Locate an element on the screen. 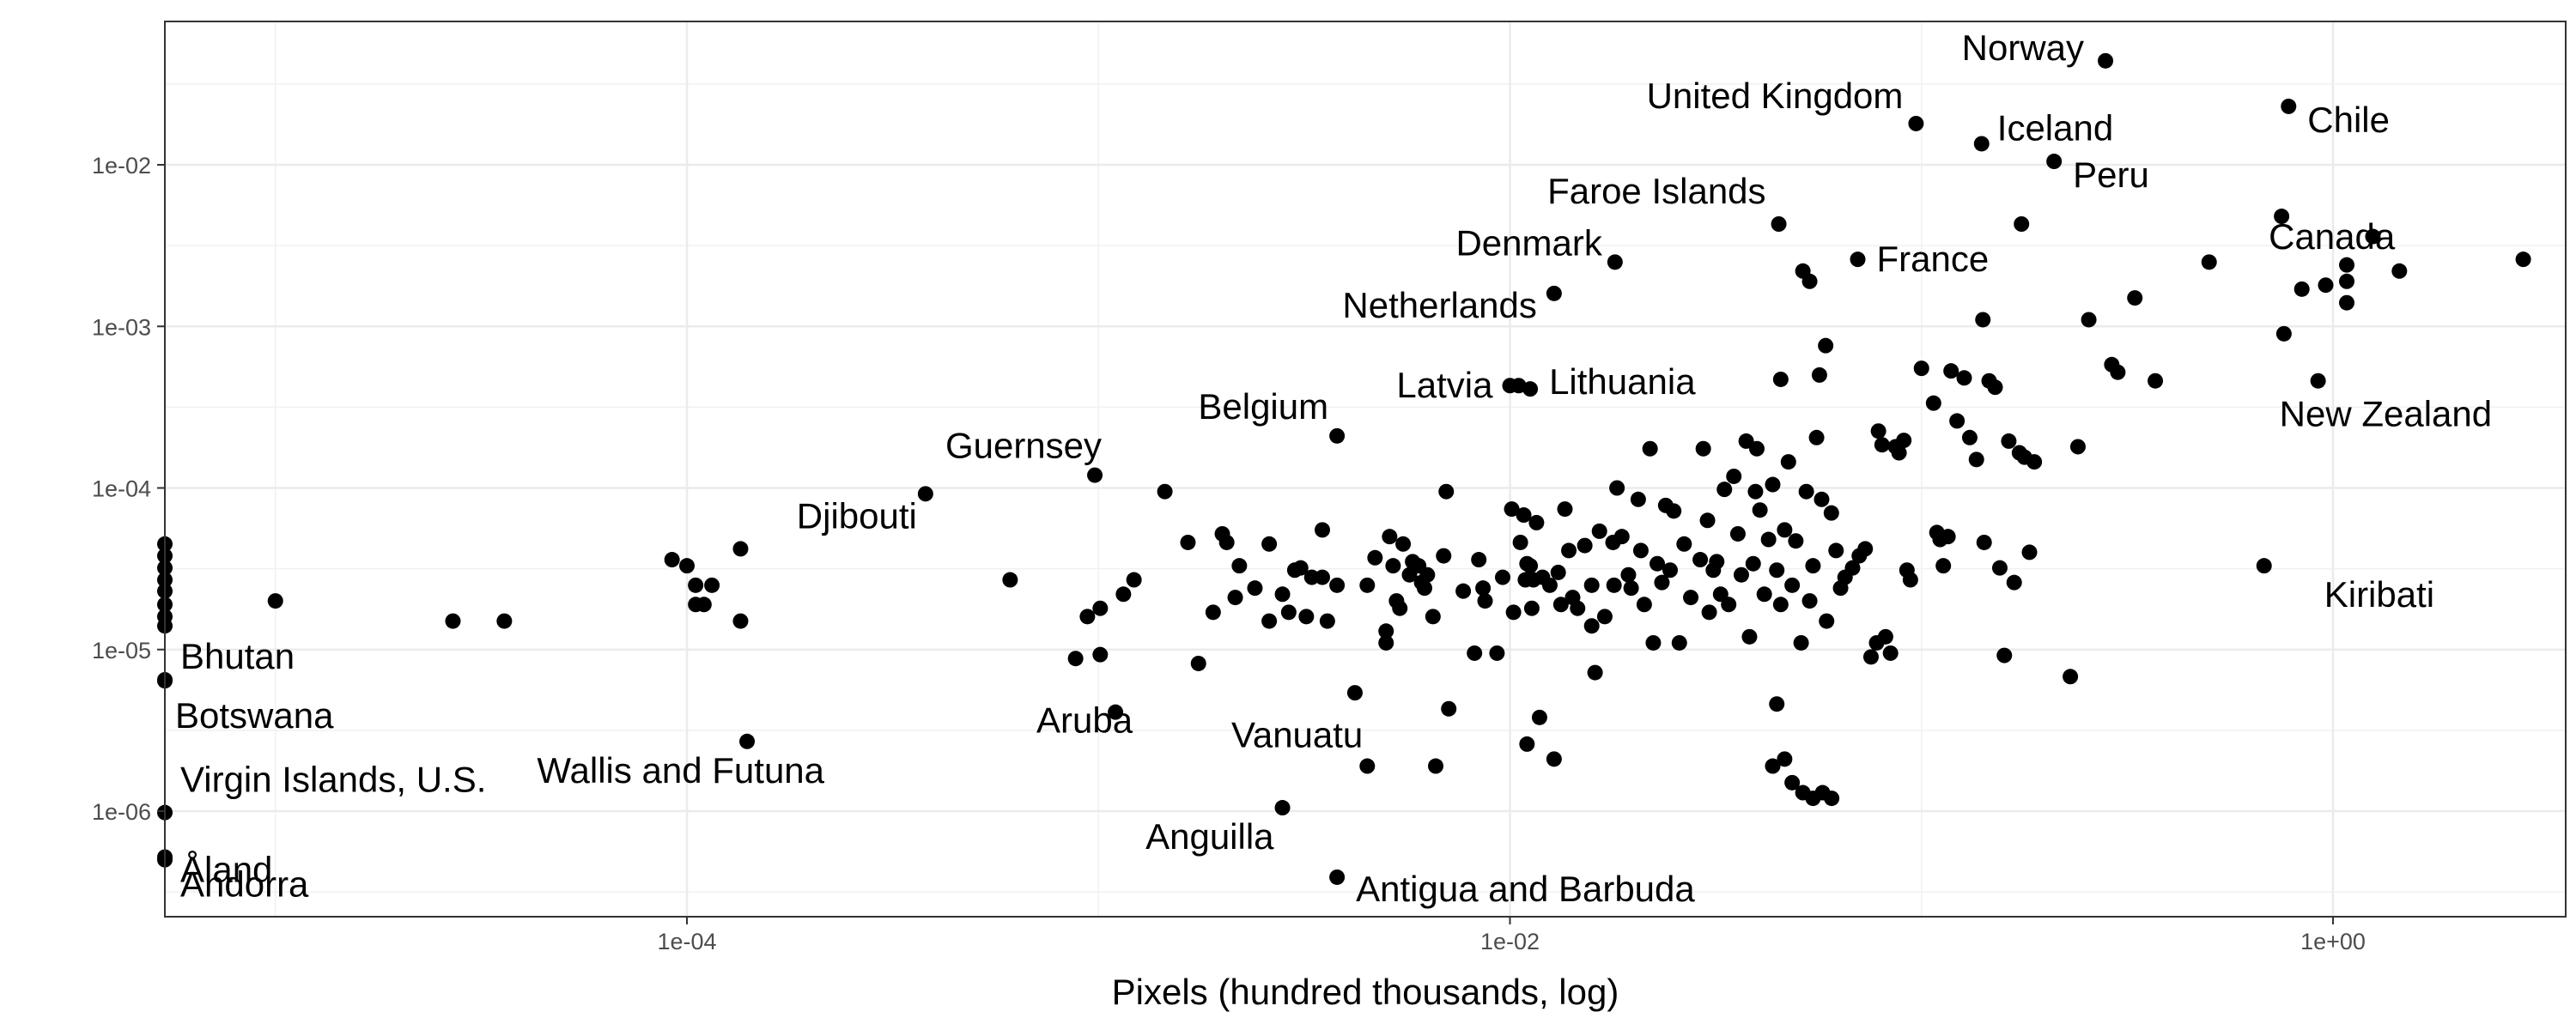 This screenshot has height=1030, width=2576. point-label: Vanuatu is located at coordinates (1297, 735).